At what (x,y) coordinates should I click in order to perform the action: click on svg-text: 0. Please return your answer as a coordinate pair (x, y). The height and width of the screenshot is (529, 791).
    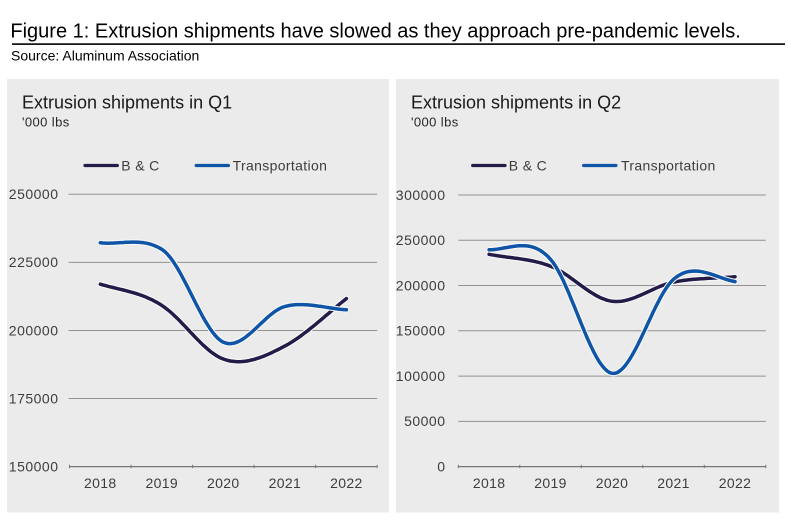
    Looking at the image, I should click on (441, 466).